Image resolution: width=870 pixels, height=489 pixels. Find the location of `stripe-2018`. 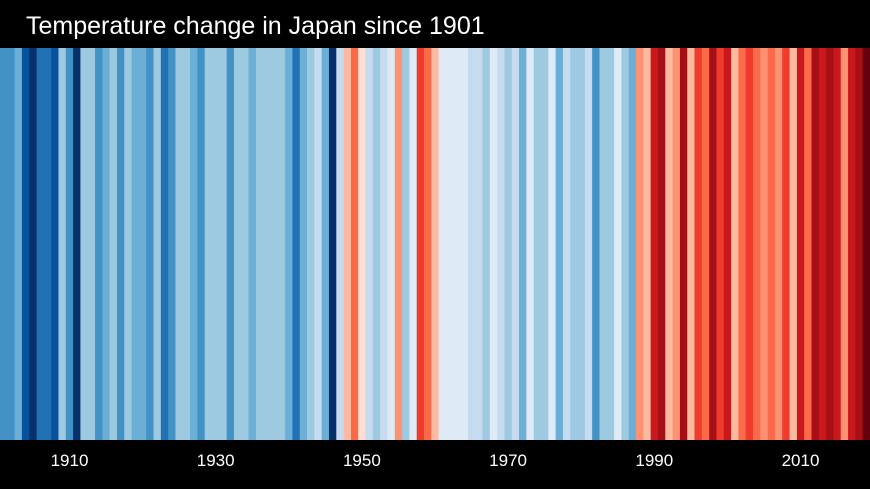

stripe-2018 is located at coordinates (859, 244).